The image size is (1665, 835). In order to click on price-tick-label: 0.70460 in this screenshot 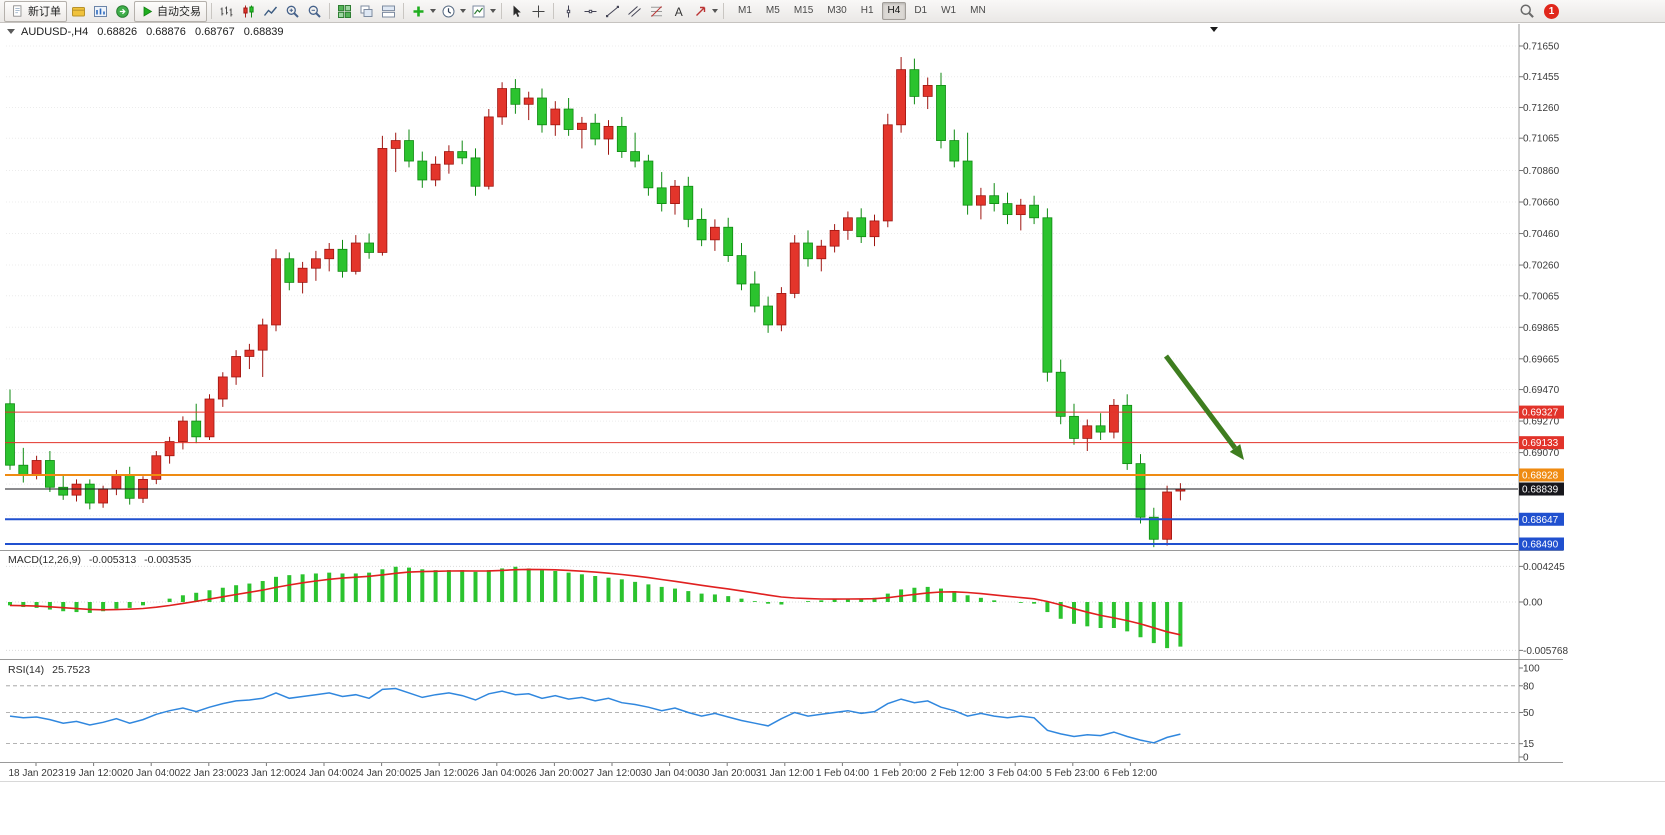, I will do `click(1541, 234)`.